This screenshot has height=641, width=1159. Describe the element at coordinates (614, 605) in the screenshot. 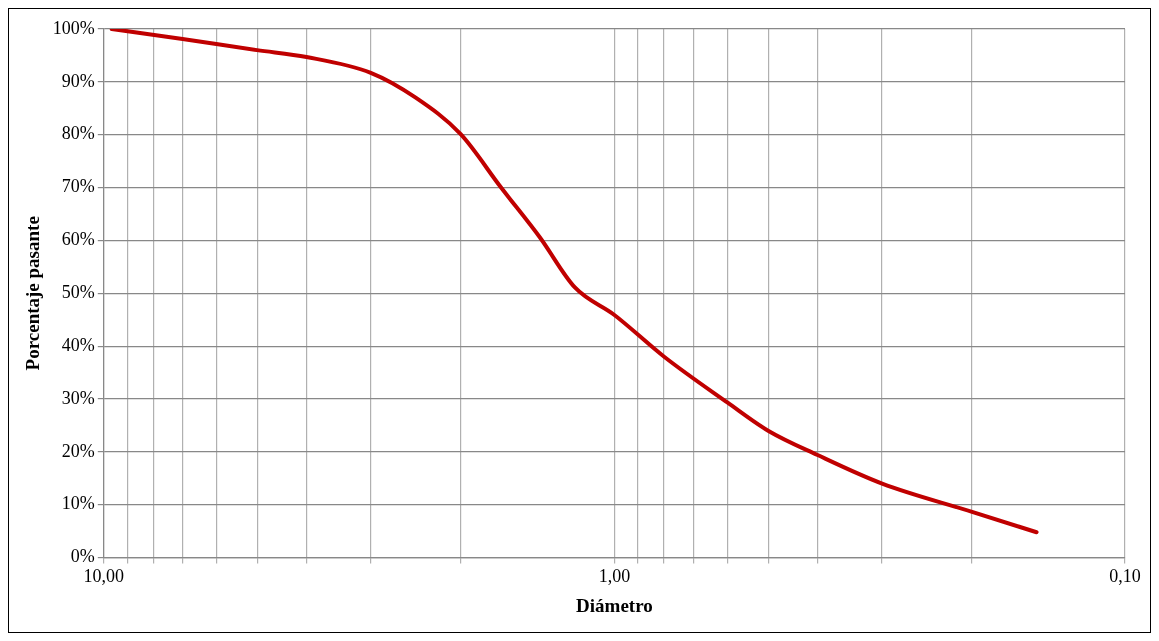

I see `x-axis-title: Diámetro` at that location.